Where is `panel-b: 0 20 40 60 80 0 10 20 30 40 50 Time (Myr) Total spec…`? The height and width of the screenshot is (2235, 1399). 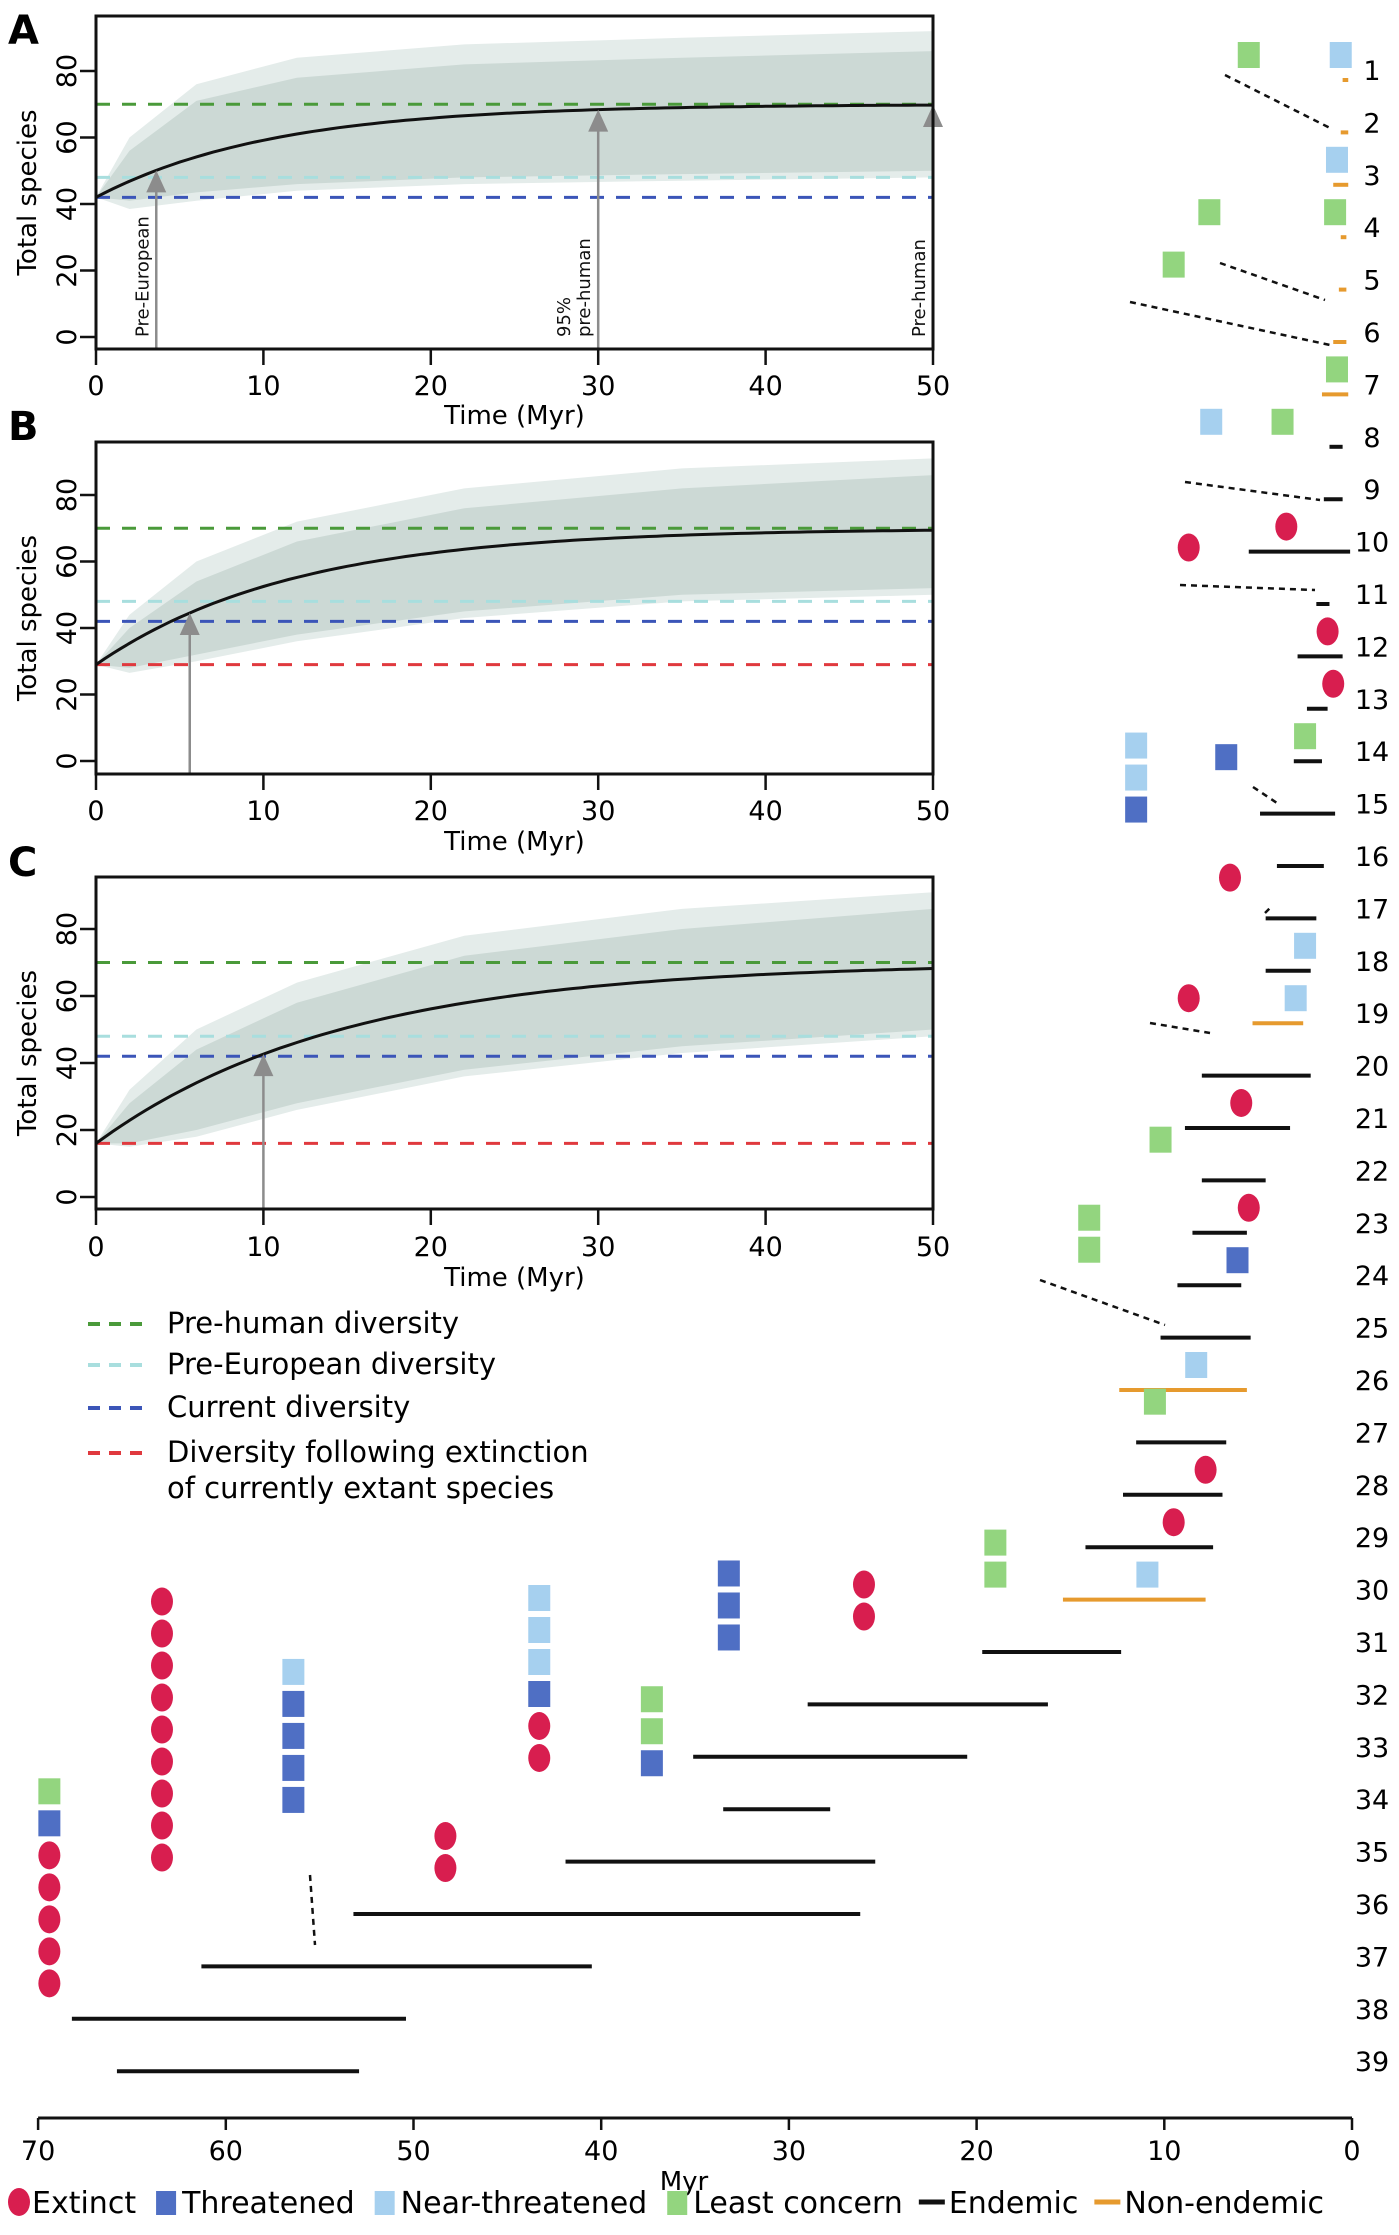 panel-b: 0 20 40 60 80 0 10 20 30 40 50 Time (Myr) Total spec… is located at coordinates (479, 630).